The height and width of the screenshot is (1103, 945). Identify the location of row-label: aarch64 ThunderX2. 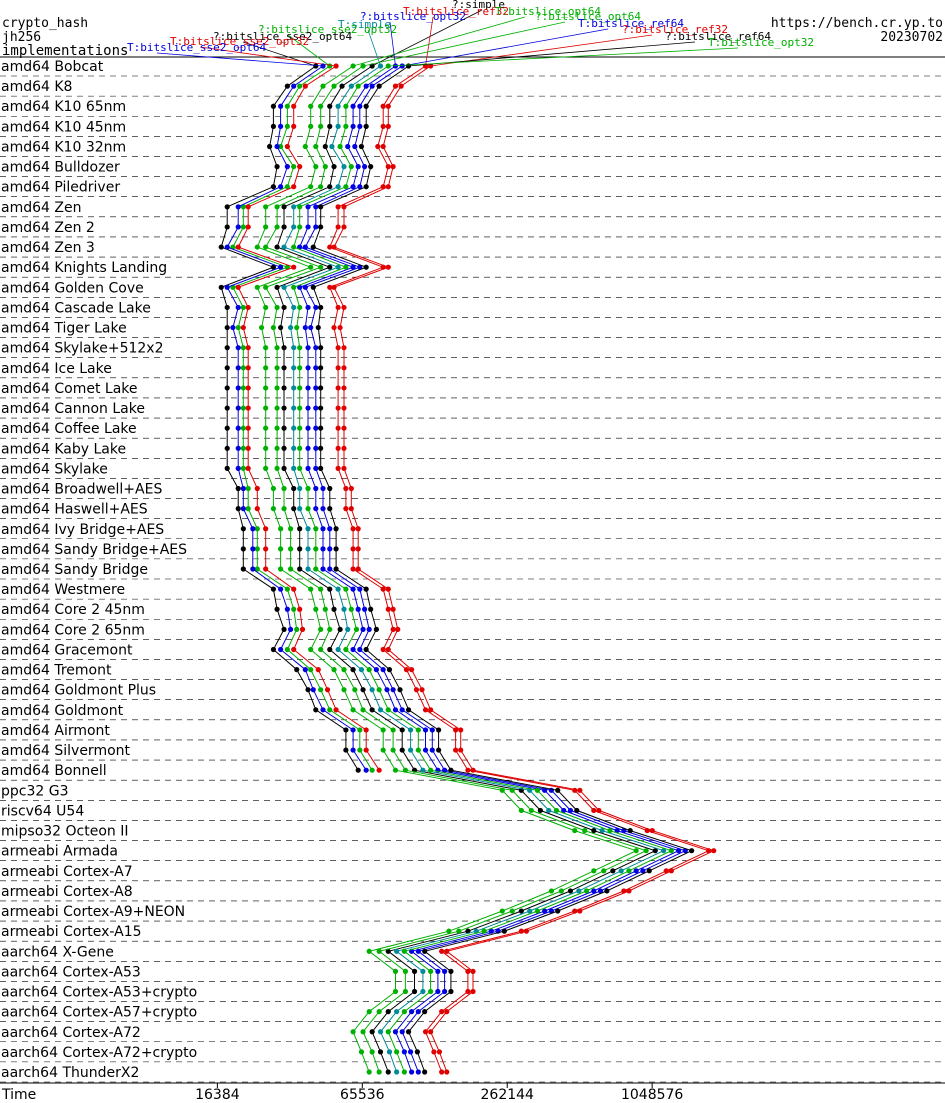
(70, 1073).